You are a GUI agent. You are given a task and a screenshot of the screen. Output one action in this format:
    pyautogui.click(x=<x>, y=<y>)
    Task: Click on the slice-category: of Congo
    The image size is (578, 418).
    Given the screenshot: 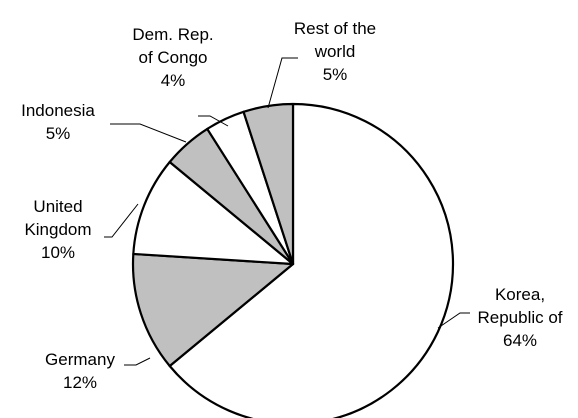 What is the action you would take?
    pyautogui.click(x=173, y=57)
    